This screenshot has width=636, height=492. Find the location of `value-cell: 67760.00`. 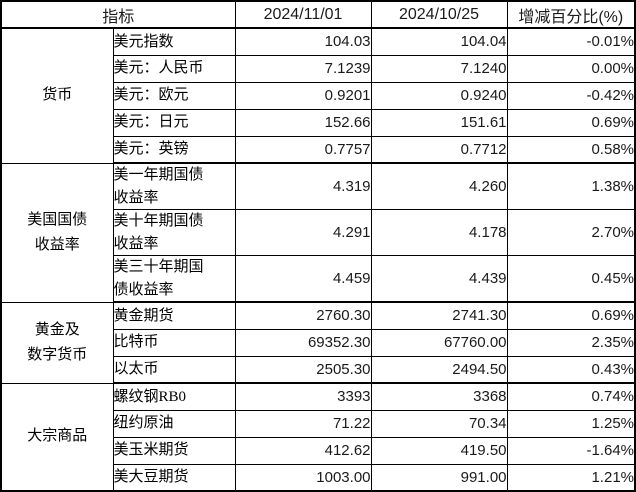

value-cell: 67760.00 is located at coordinates (439, 342).